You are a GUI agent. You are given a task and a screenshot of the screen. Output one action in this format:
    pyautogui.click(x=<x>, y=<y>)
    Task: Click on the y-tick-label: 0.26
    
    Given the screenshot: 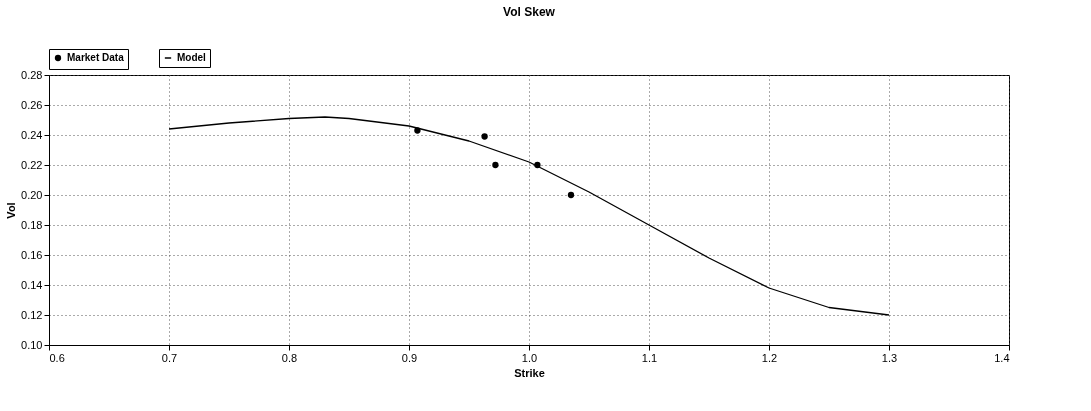 What is the action you would take?
    pyautogui.click(x=32, y=104)
    